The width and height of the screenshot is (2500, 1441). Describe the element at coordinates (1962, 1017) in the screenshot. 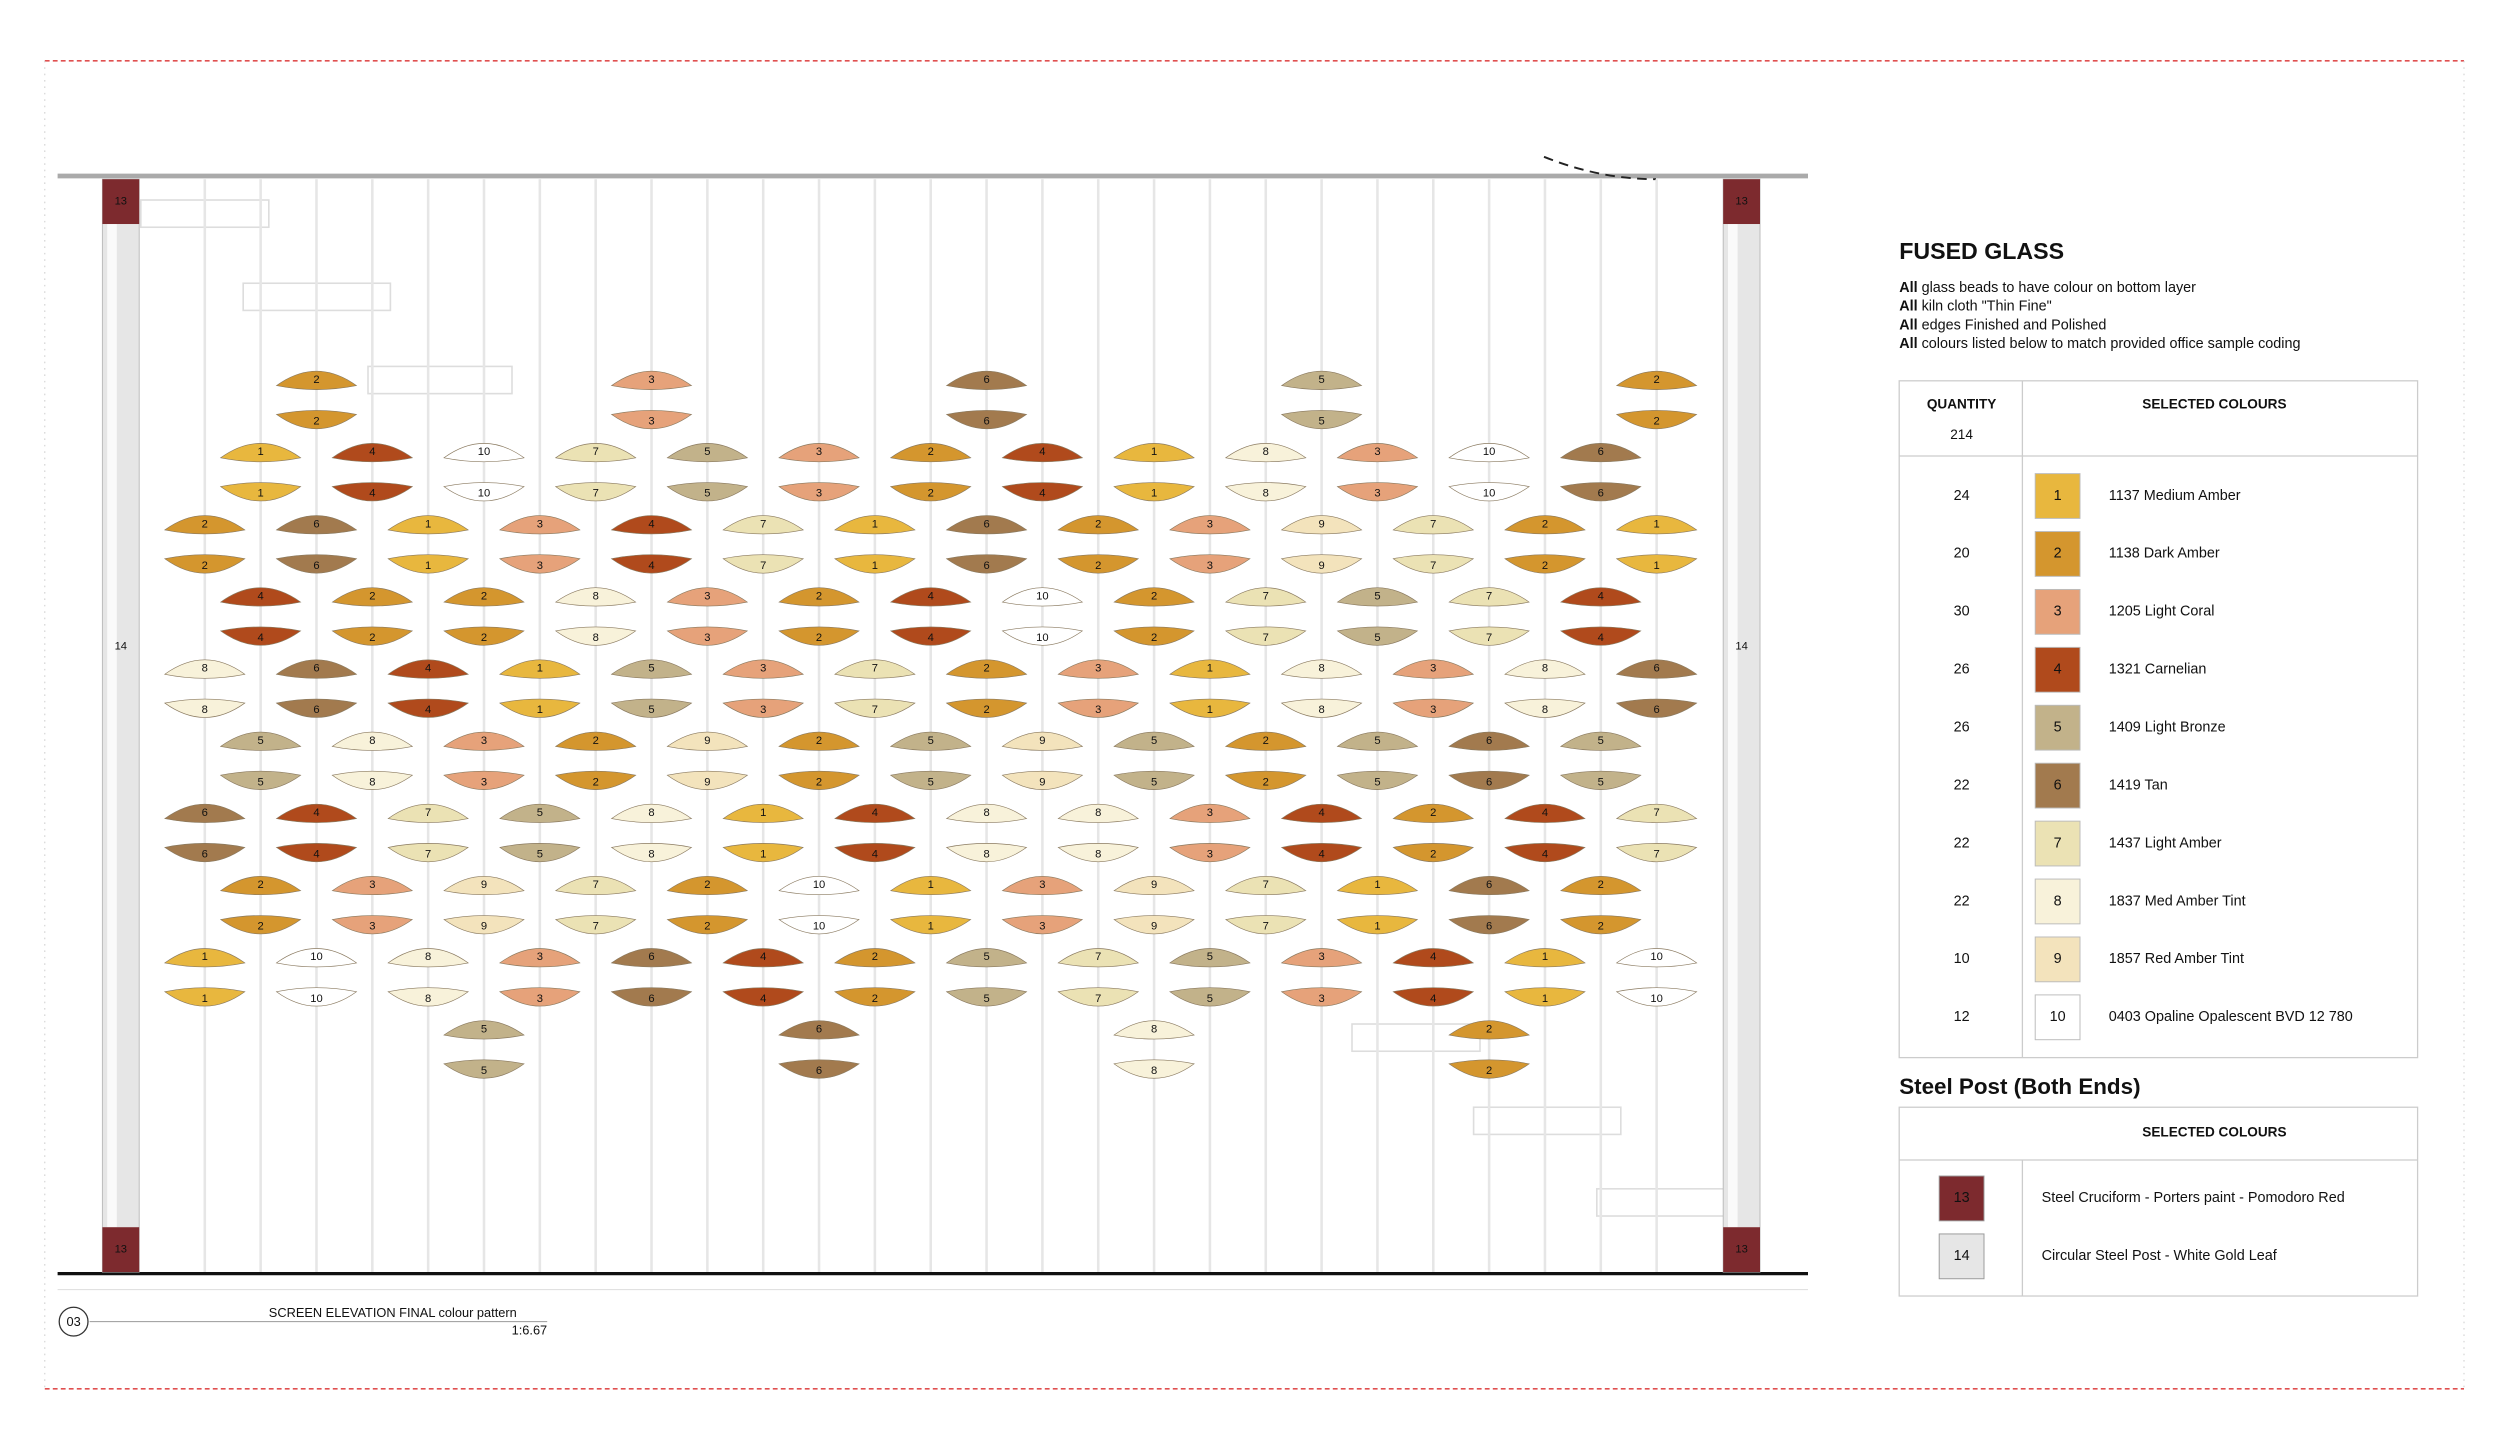

I see `quantity: 12` at that location.